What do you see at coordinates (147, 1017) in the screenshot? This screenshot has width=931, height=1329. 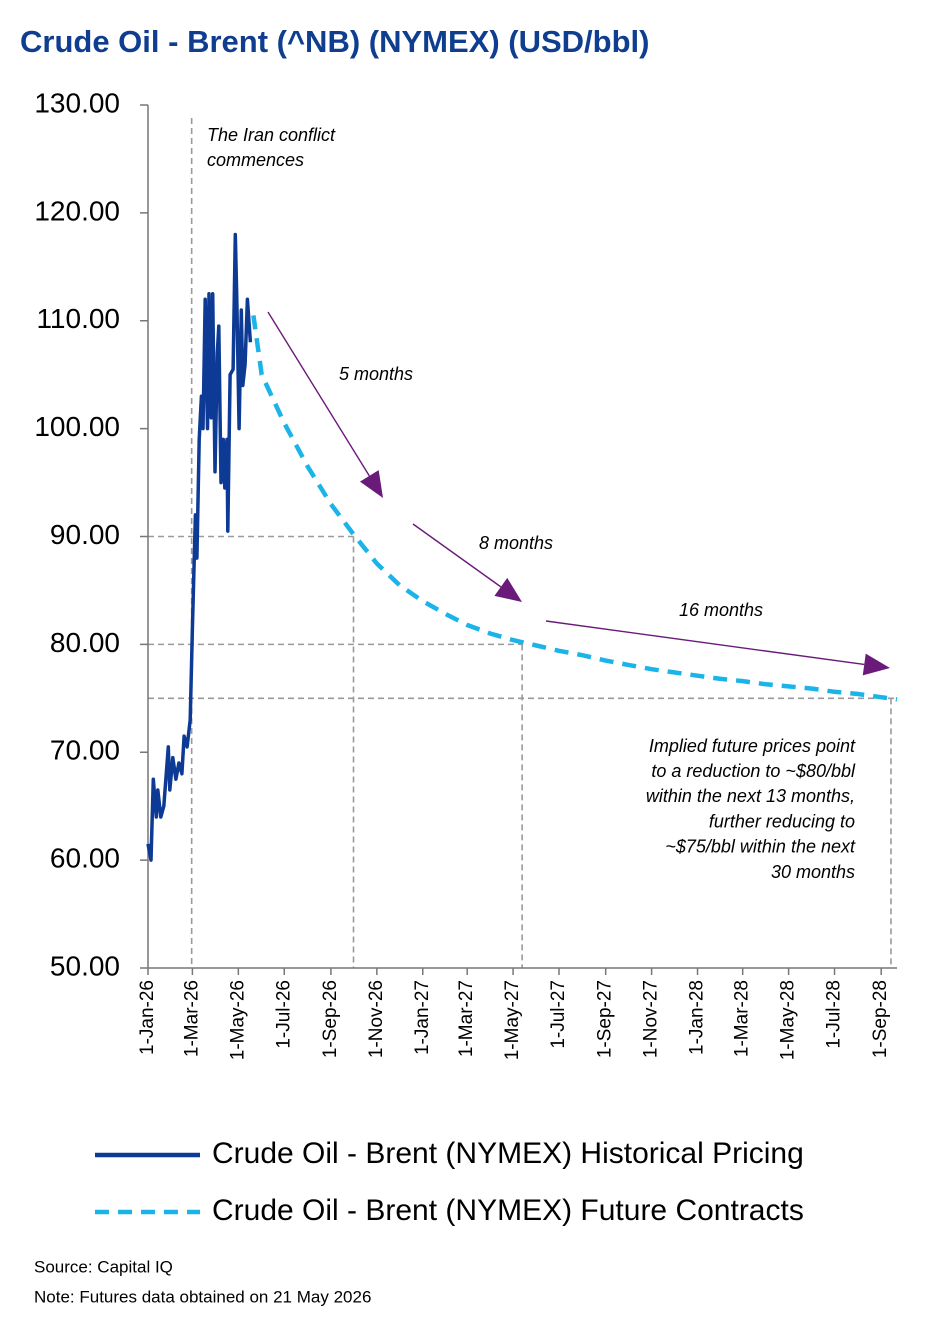 I see `x-tick-label: 1-Jan-26` at bounding box center [147, 1017].